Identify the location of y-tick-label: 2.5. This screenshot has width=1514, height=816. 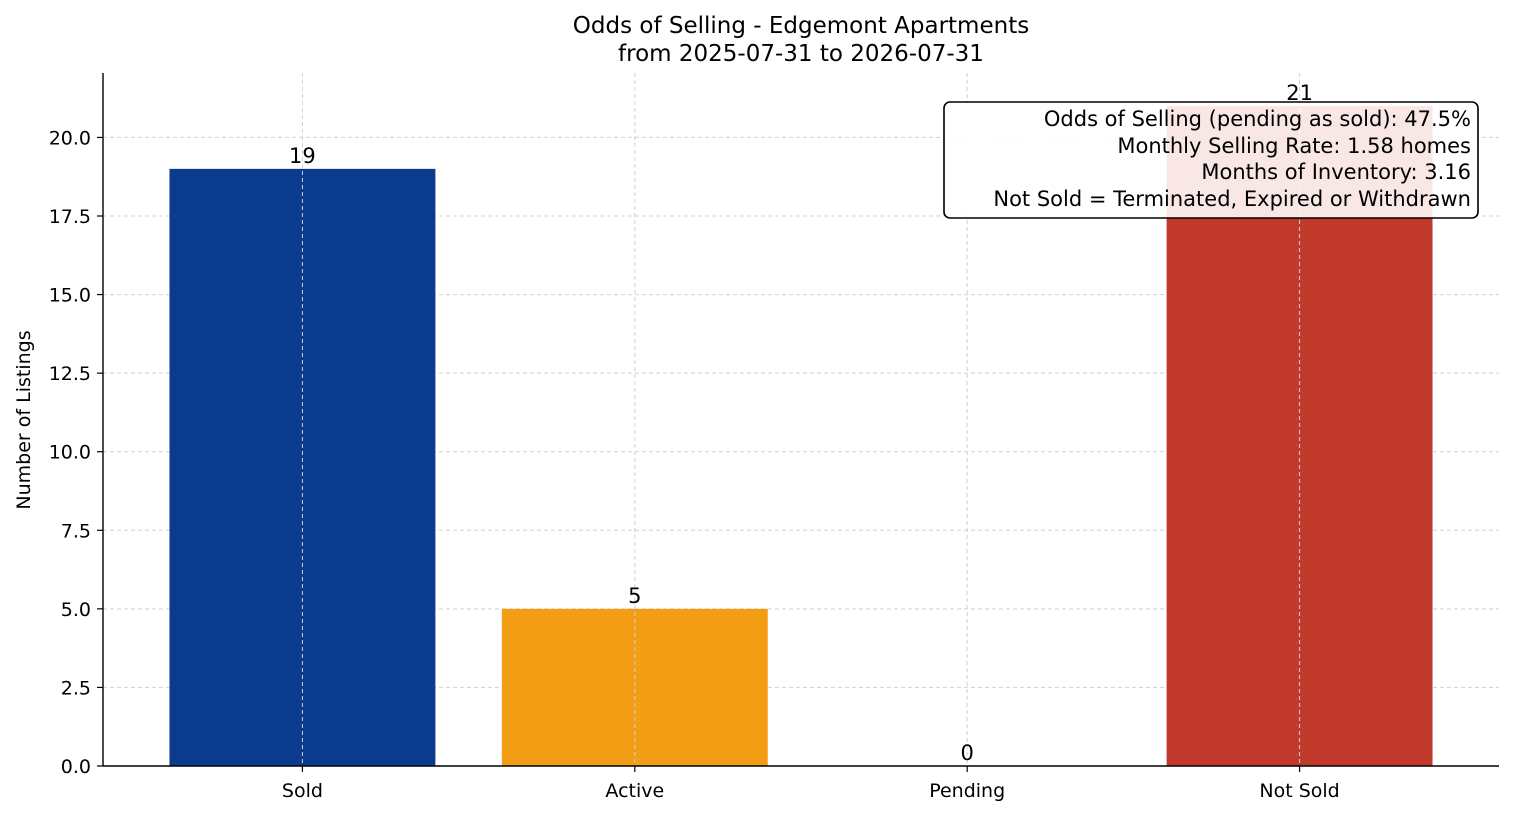
(76, 688).